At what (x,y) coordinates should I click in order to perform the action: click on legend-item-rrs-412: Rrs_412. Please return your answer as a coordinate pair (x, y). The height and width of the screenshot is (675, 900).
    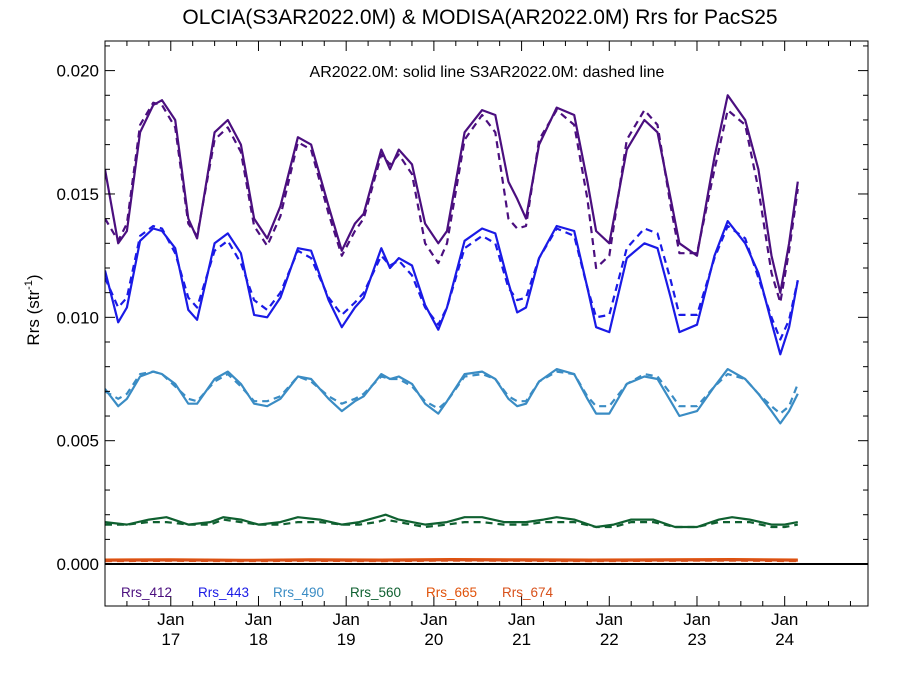
    Looking at the image, I should click on (146, 592).